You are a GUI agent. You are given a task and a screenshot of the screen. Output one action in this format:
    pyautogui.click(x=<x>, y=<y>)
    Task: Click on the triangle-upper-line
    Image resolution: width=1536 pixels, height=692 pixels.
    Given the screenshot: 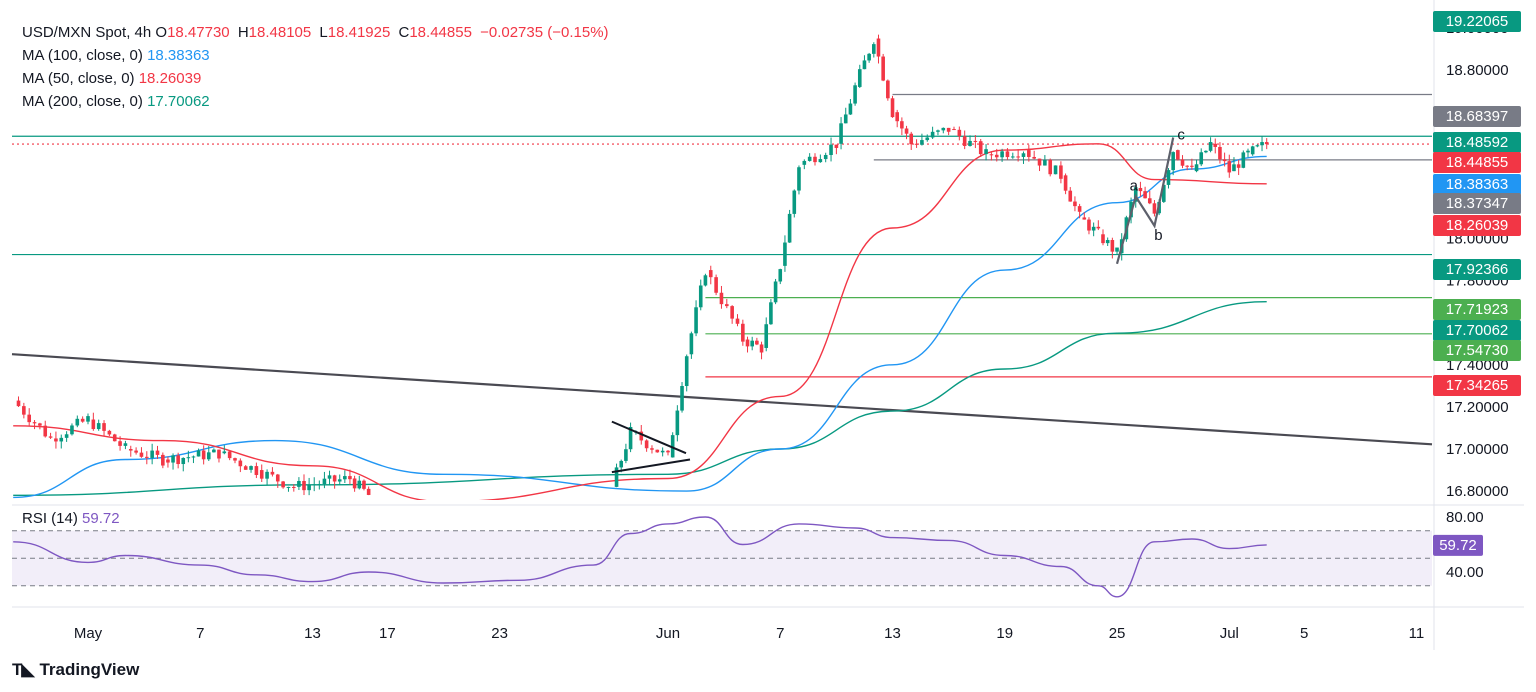 What is the action you would take?
    pyautogui.click(x=649, y=437)
    